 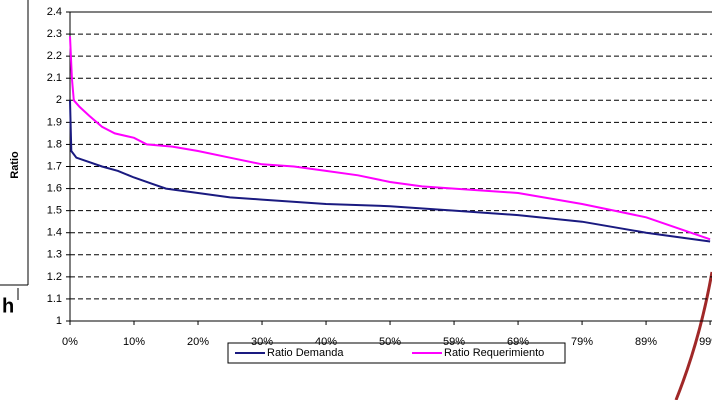 I want to click on y-tick-label: 1.2, so click(x=54, y=277).